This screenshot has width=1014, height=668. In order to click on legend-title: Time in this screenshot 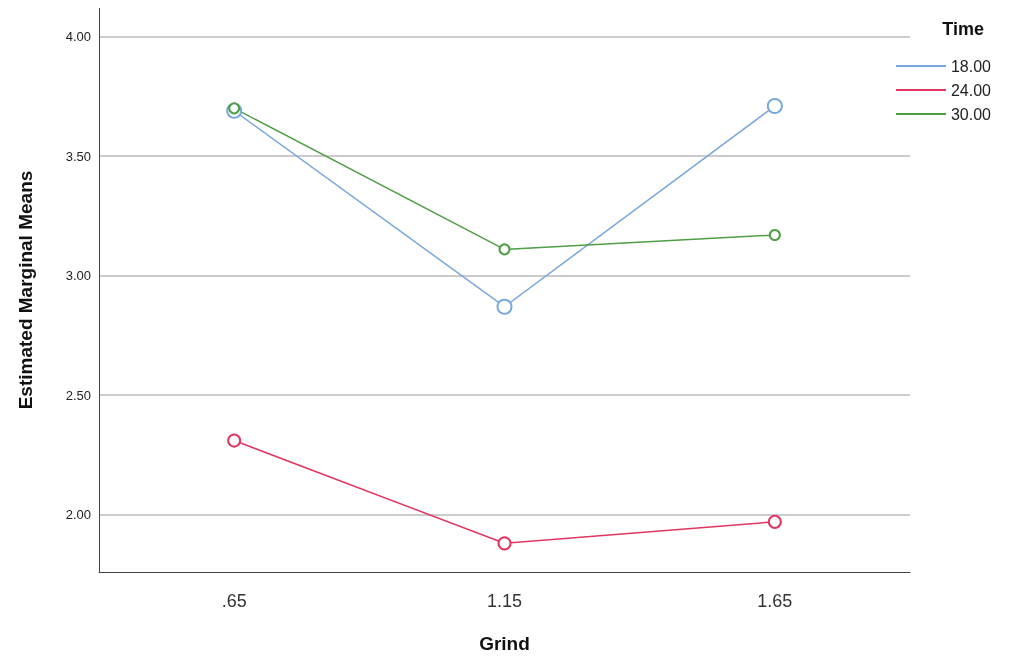, I will do `click(963, 29)`.